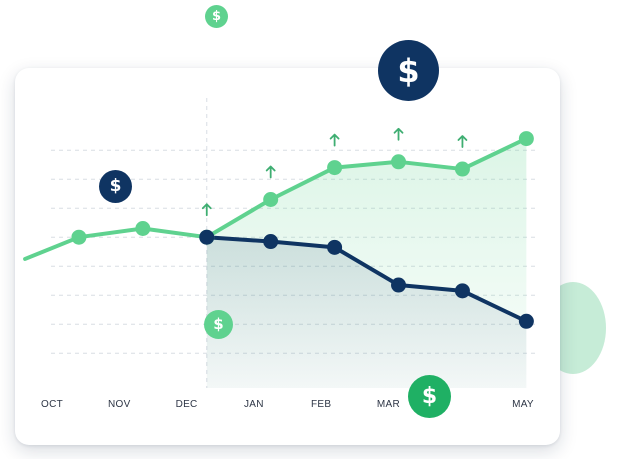 This screenshot has height=459, width=617. What do you see at coordinates (366, 279) in the screenshot?
I see `navy-series-line` at bounding box center [366, 279].